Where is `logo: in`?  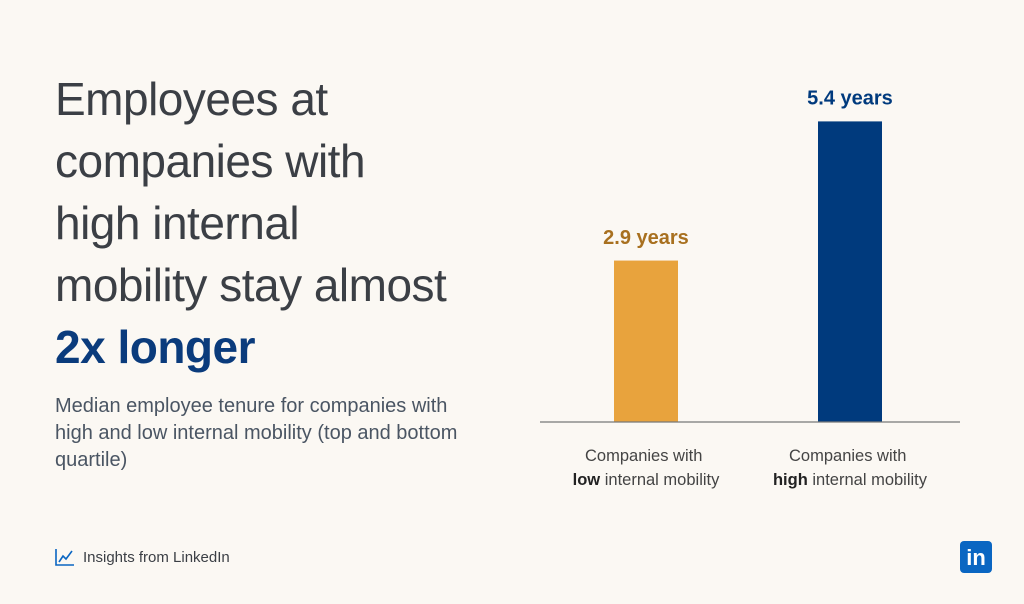
logo: in is located at coordinates (976, 557).